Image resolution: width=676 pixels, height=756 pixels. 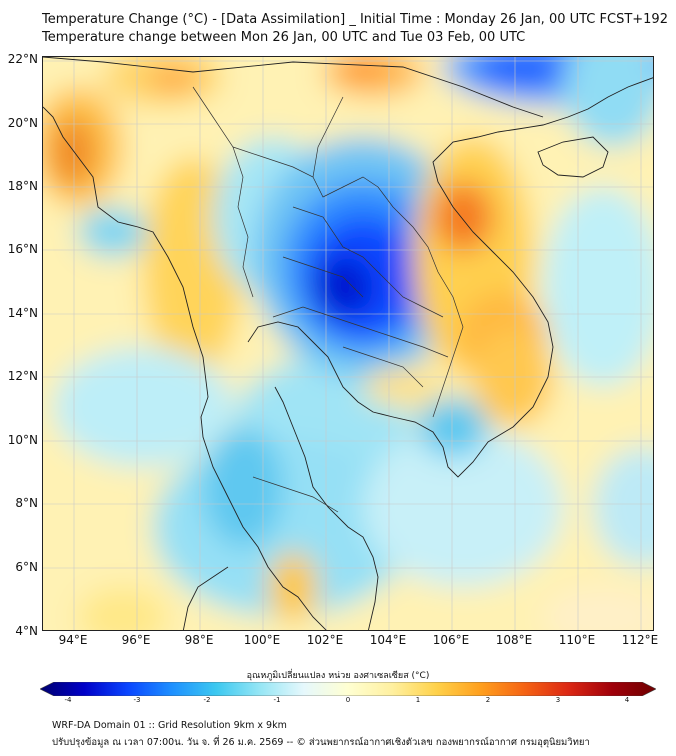 I want to click on lon-label-94e: 94°E, so click(x=73, y=640).